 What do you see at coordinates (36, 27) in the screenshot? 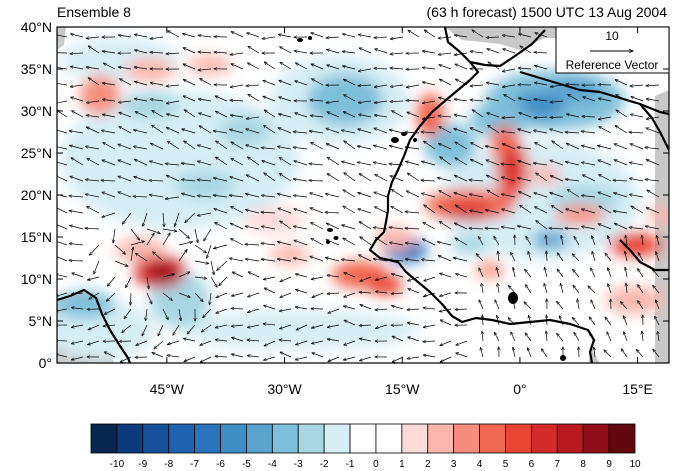
I see `y-tick-label: 40°N` at bounding box center [36, 27].